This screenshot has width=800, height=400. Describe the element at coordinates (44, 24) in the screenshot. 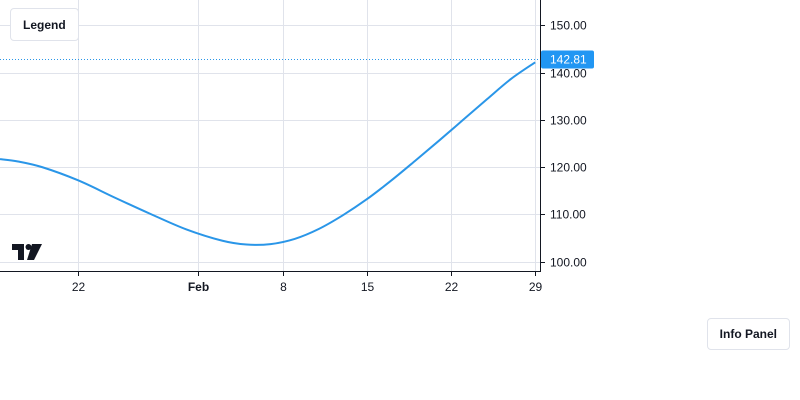

I see `legend-button: Legend` at that location.